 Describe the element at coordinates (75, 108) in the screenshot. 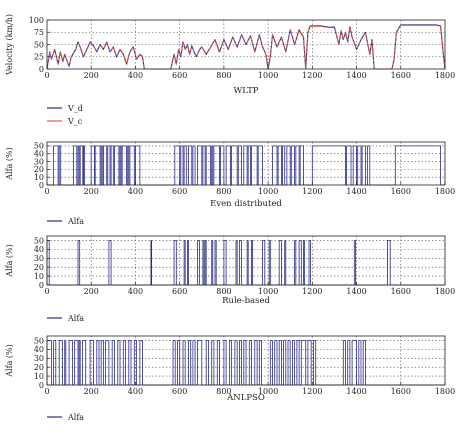

I see `legend-label: V_d` at that location.